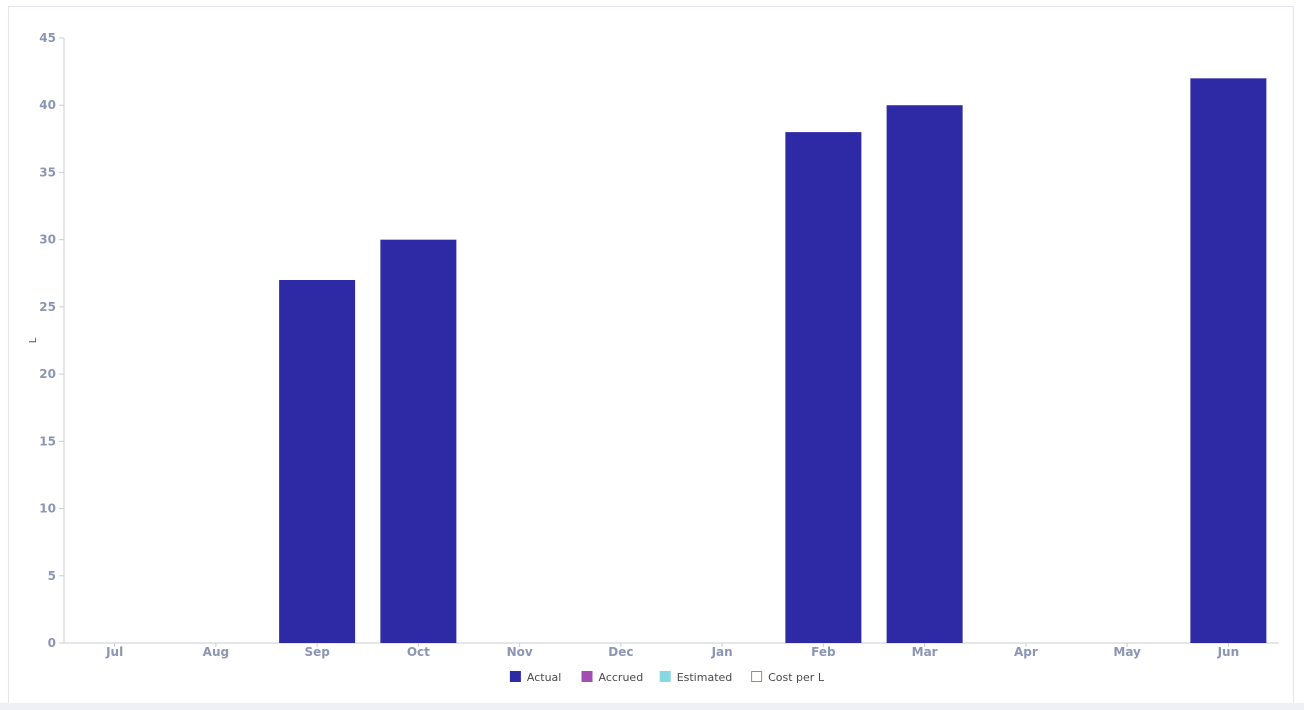 This screenshot has height=710, width=1304. I want to click on x-axis: Jul Aug Sep Oct Nov Dec Jan Feb Mar Apr May Jun, so click(671, 650).